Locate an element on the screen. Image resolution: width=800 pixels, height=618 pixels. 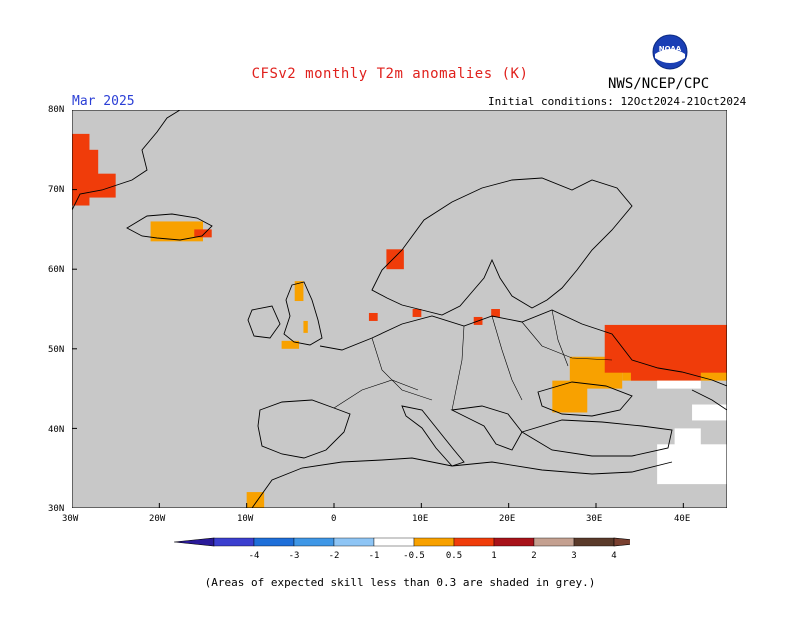
lon-tick-label: 30W is located at coordinates (70, 519).